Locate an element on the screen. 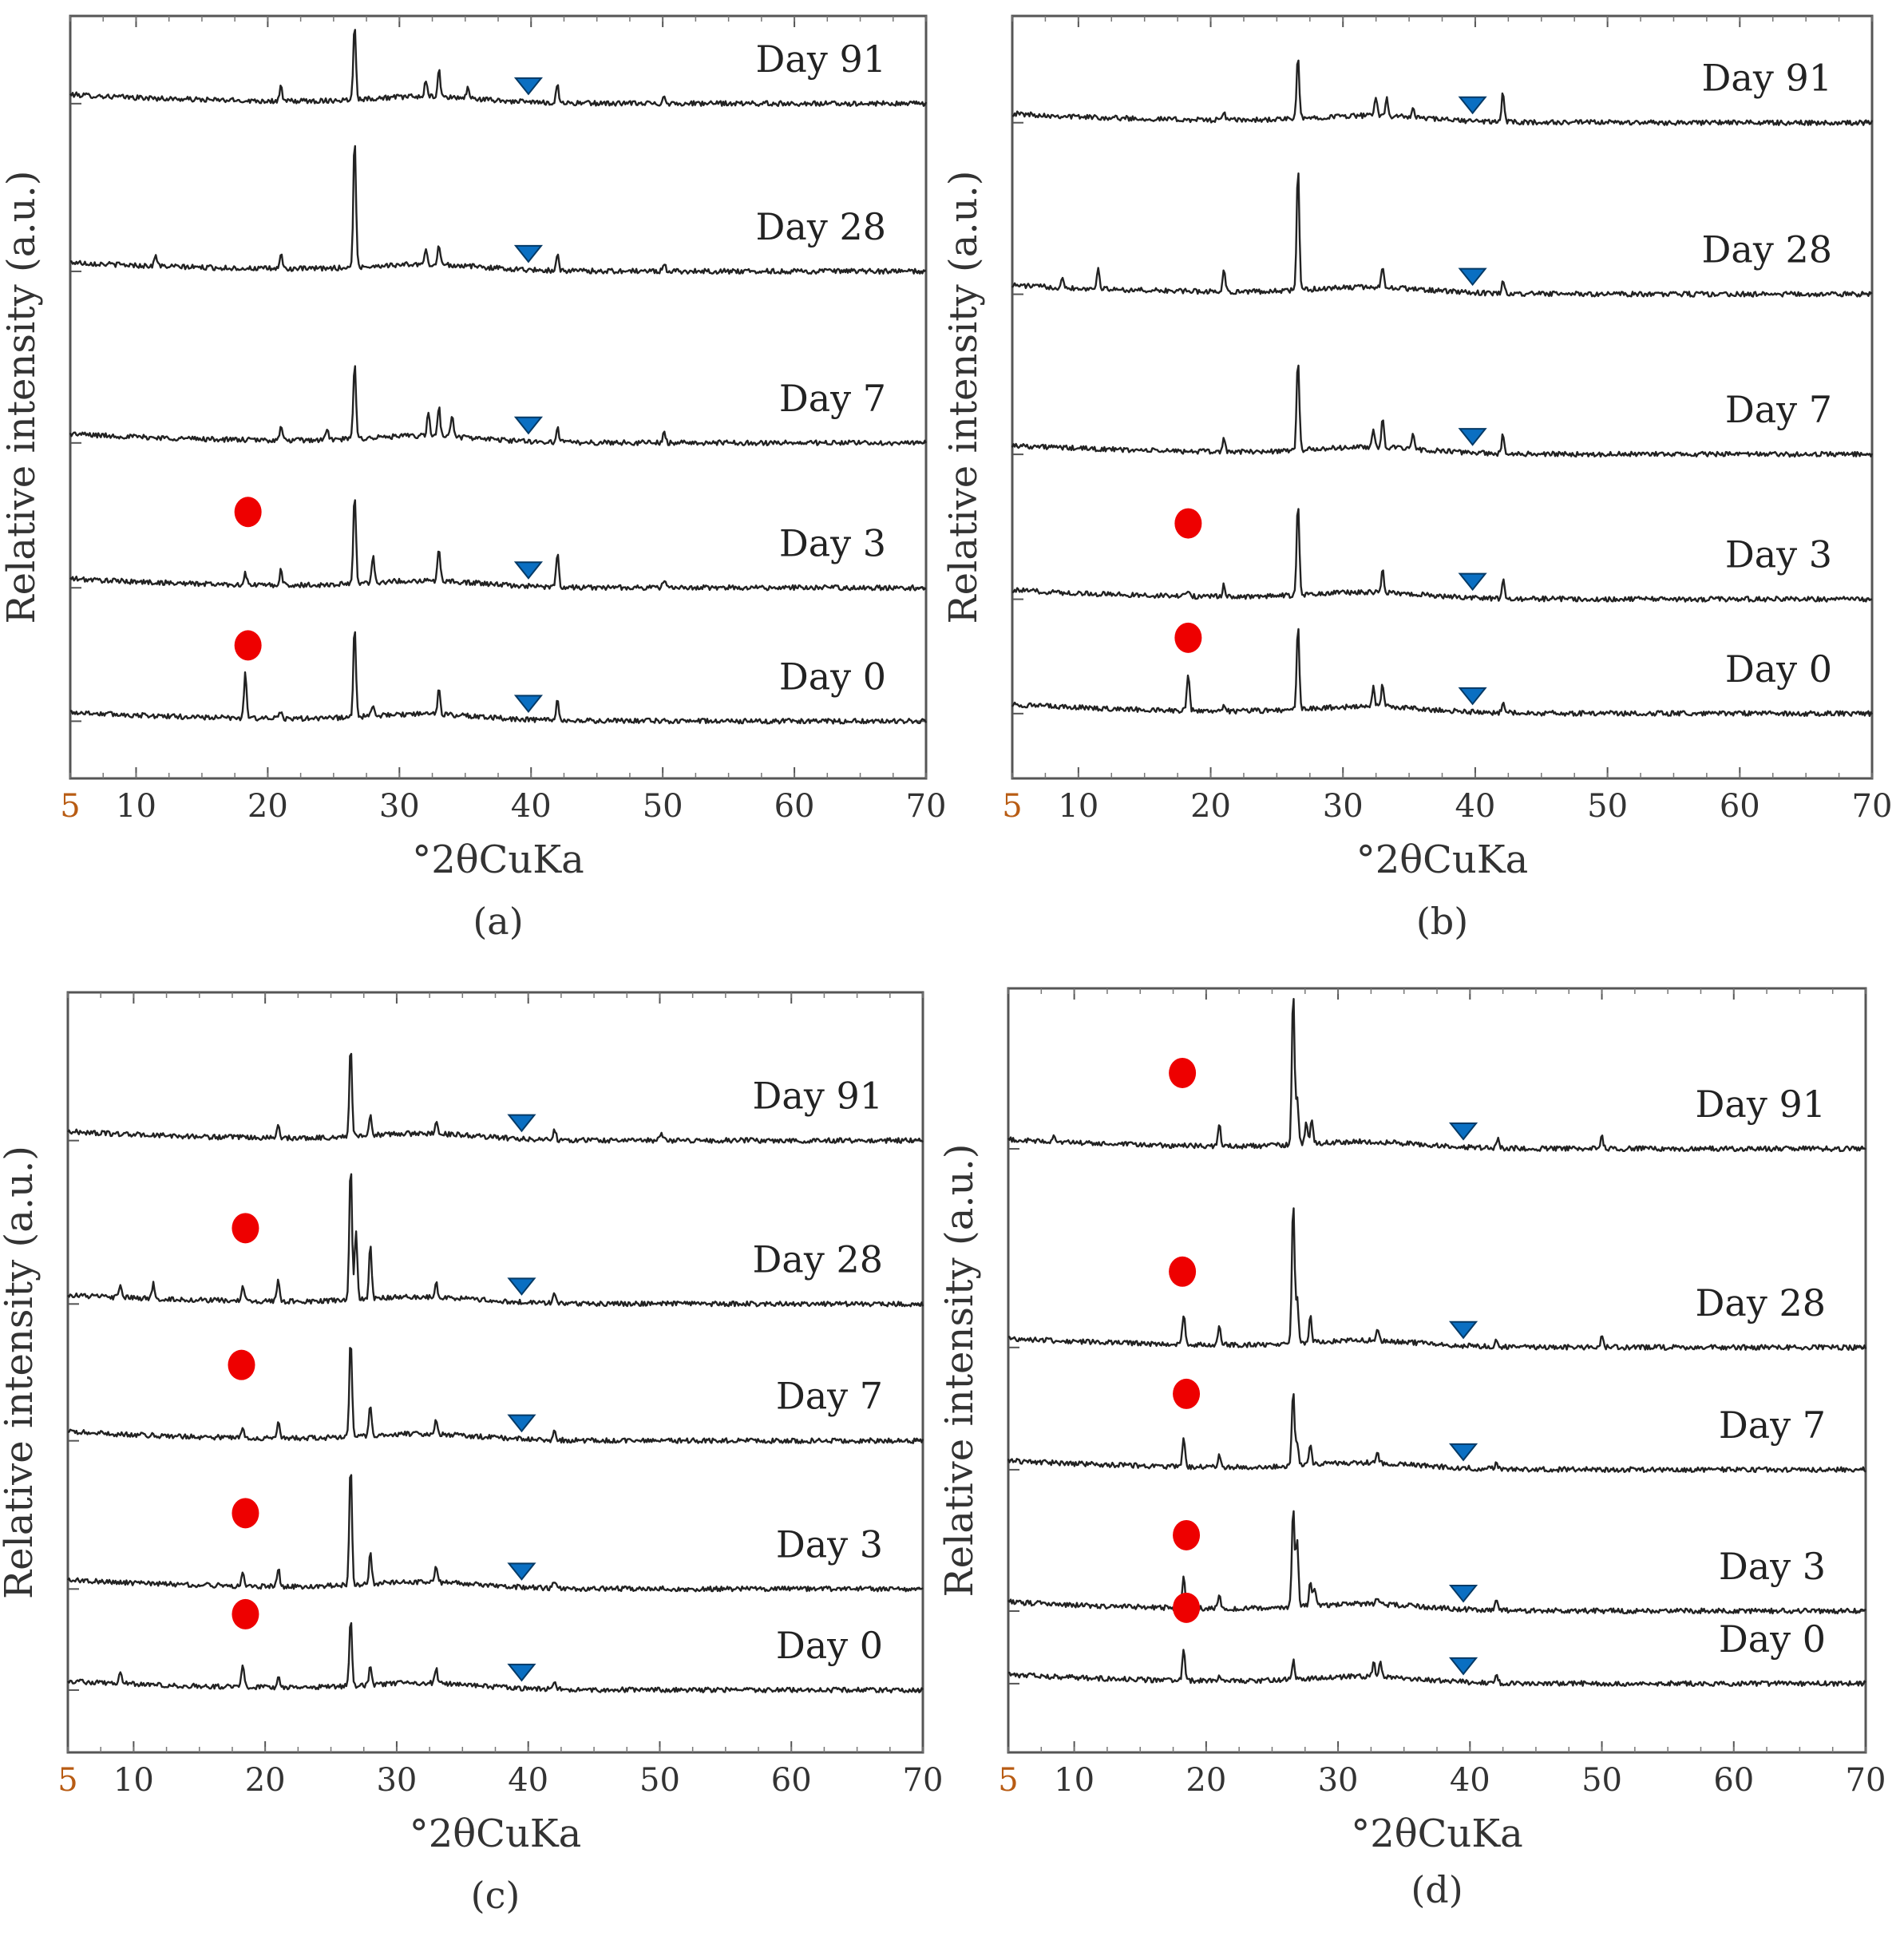  panel-caption: (d) is located at coordinates (1437, 1889).